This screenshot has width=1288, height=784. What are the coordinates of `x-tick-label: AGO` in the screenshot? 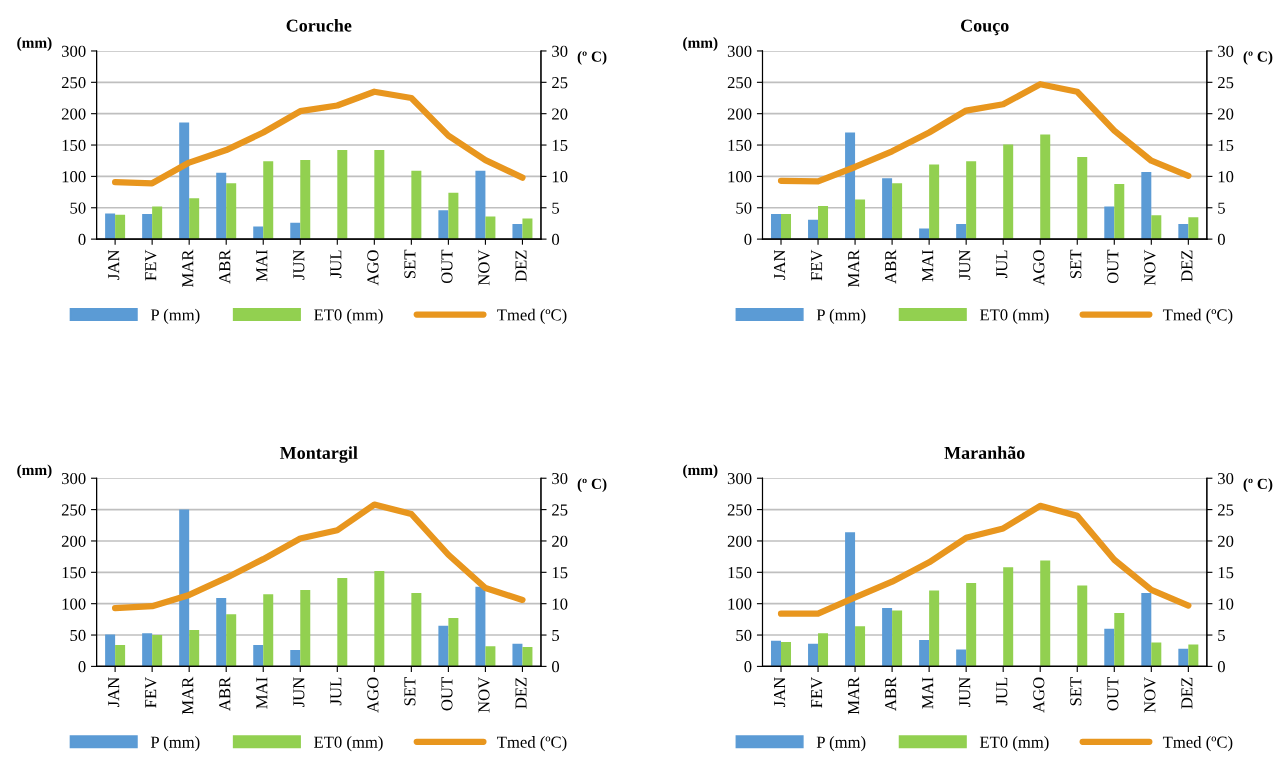 It's located at (373, 268).